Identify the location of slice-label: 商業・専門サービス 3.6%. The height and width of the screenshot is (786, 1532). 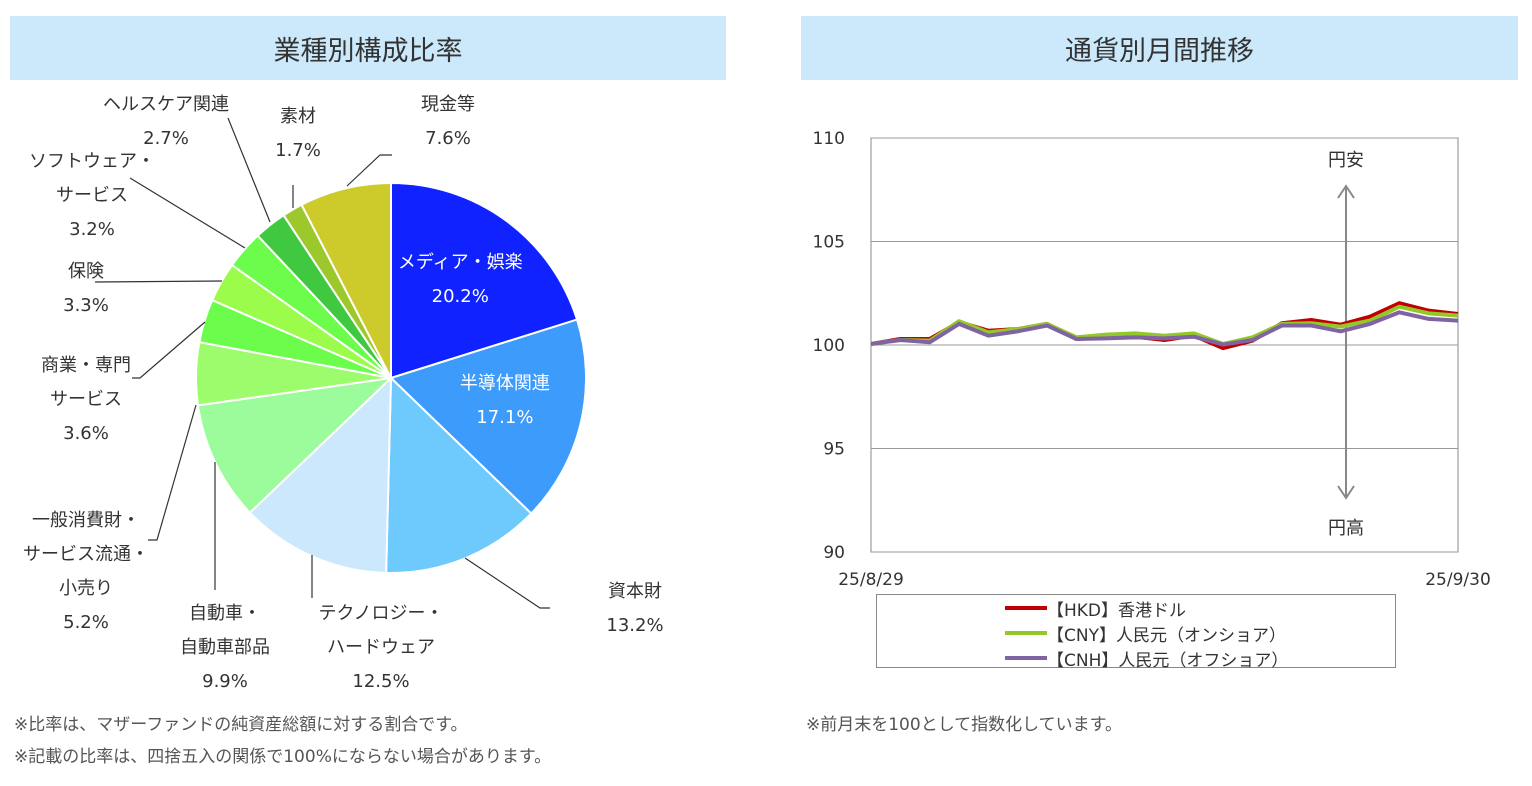
(86, 400).